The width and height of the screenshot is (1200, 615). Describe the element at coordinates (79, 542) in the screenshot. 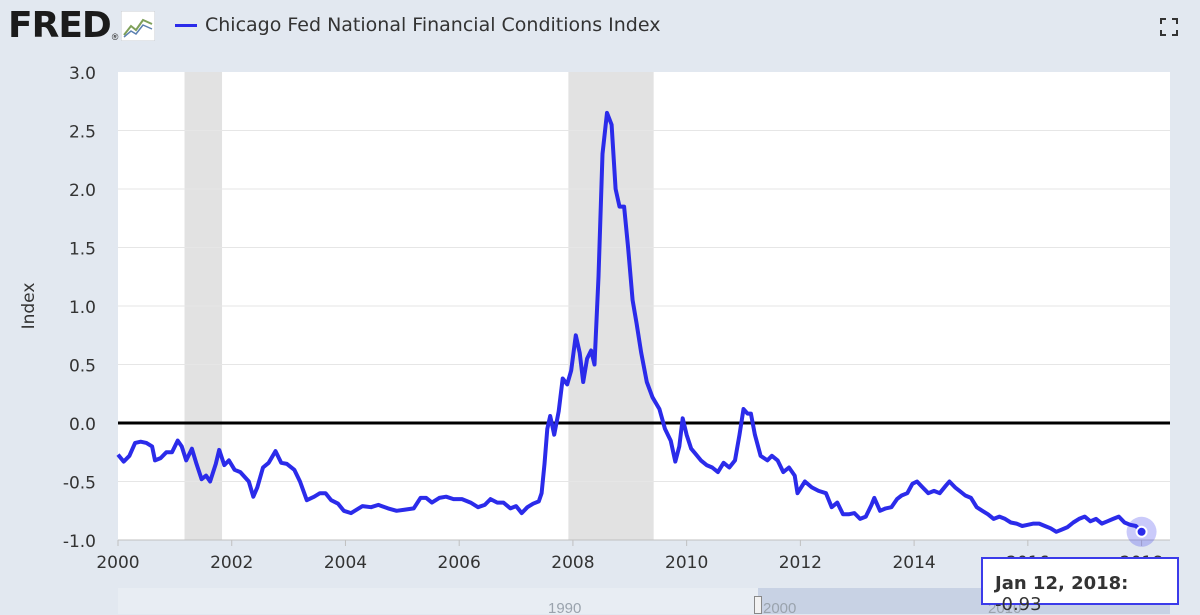

I see `y-tick-label: -1.0` at that location.